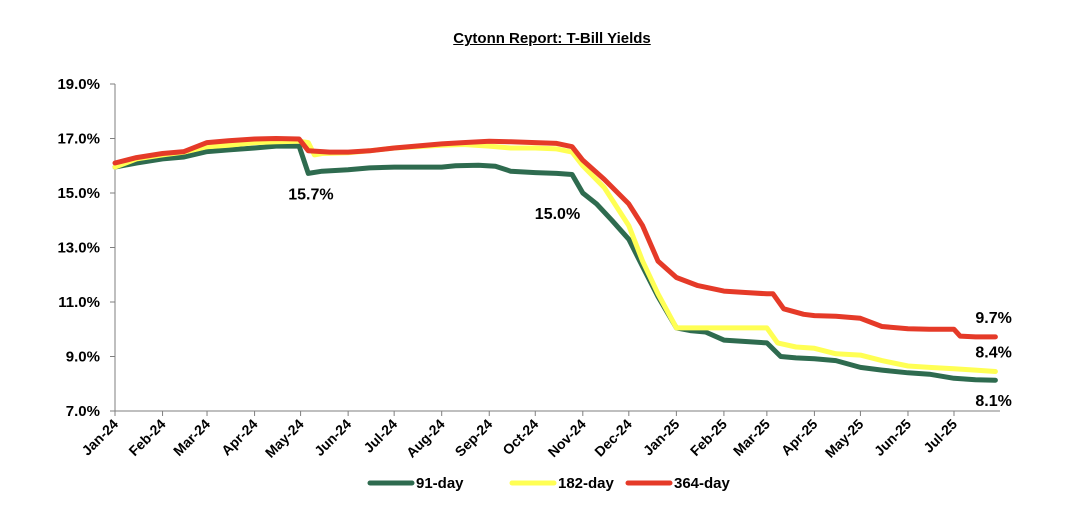 This screenshot has height=532, width=1078. Describe the element at coordinates (239, 437) in the screenshot. I see `x-tick-label: Apr-24` at that location.